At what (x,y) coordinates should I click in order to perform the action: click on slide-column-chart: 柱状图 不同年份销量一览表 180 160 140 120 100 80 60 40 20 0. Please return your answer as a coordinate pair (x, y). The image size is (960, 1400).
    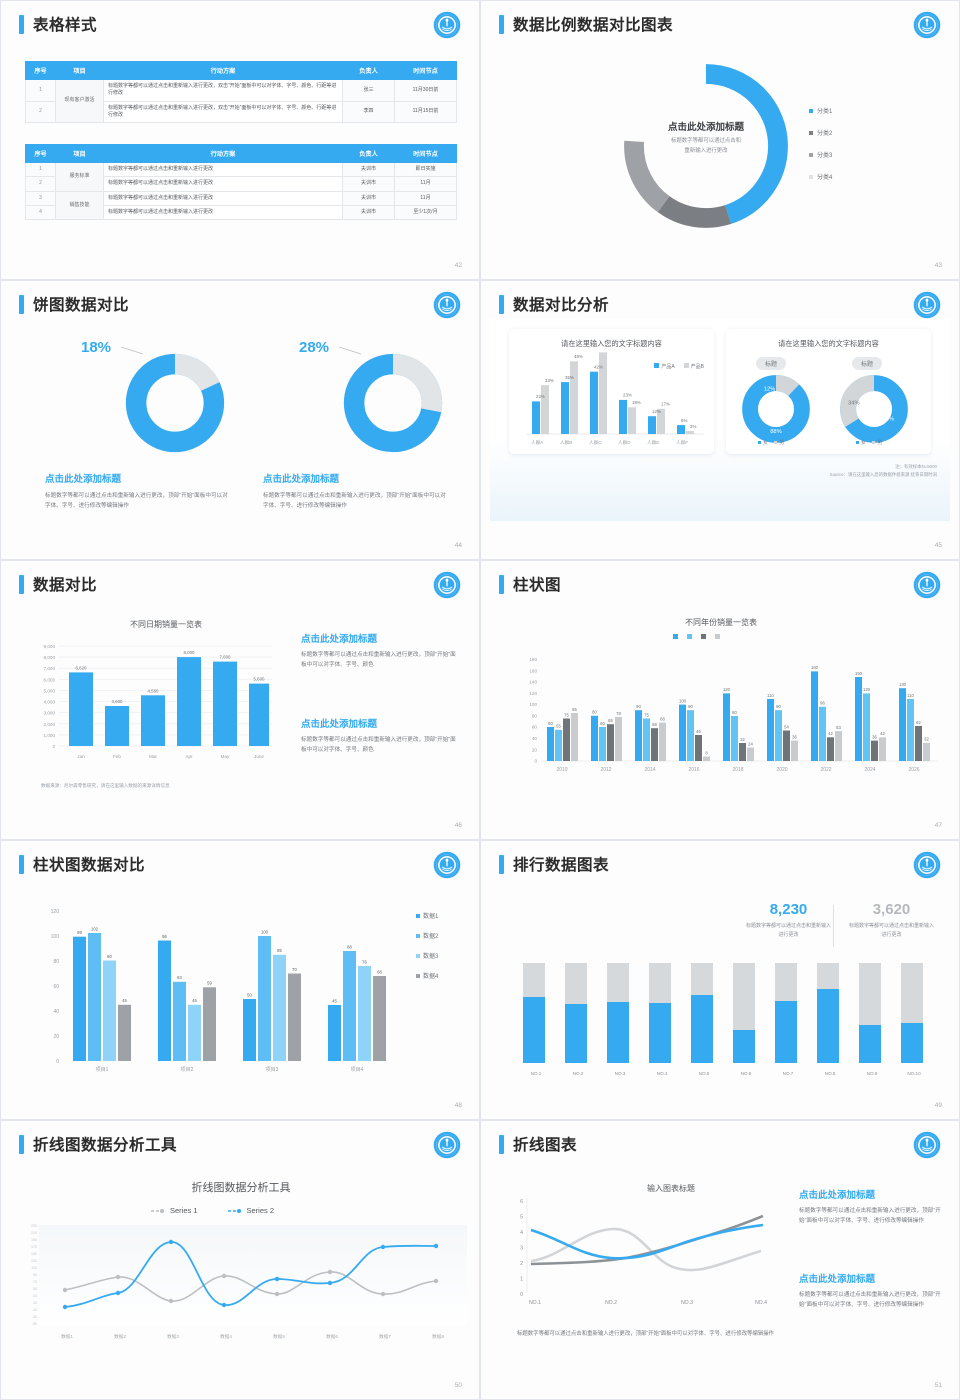
    Looking at the image, I should click on (720, 700).